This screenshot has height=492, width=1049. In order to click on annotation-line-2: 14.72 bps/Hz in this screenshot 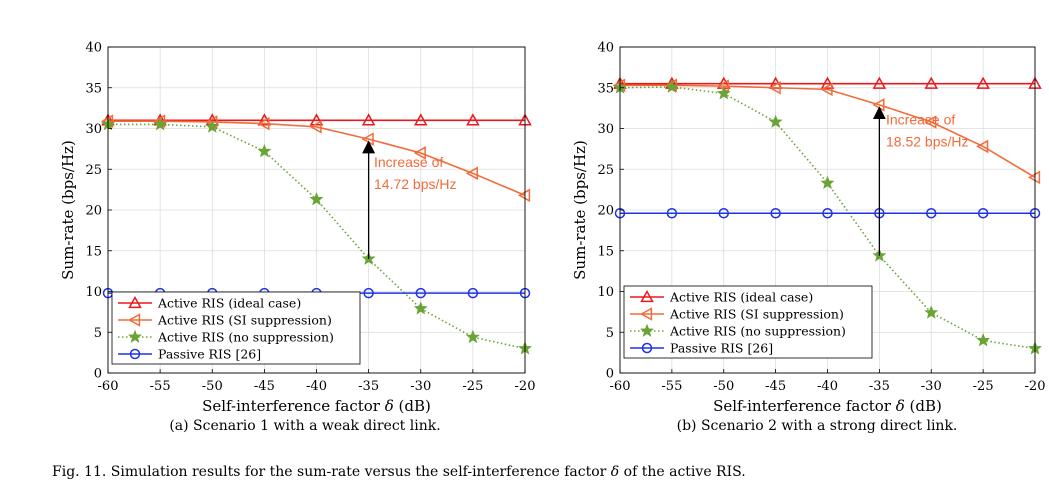, I will do `click(415, 184)`.